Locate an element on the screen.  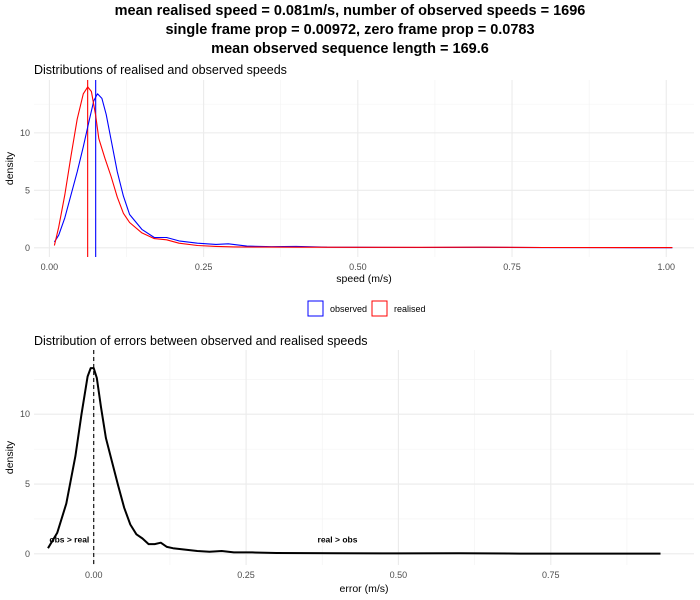
panel-2-x-tick-label: 0.25 is located at coordinates (246, 575).